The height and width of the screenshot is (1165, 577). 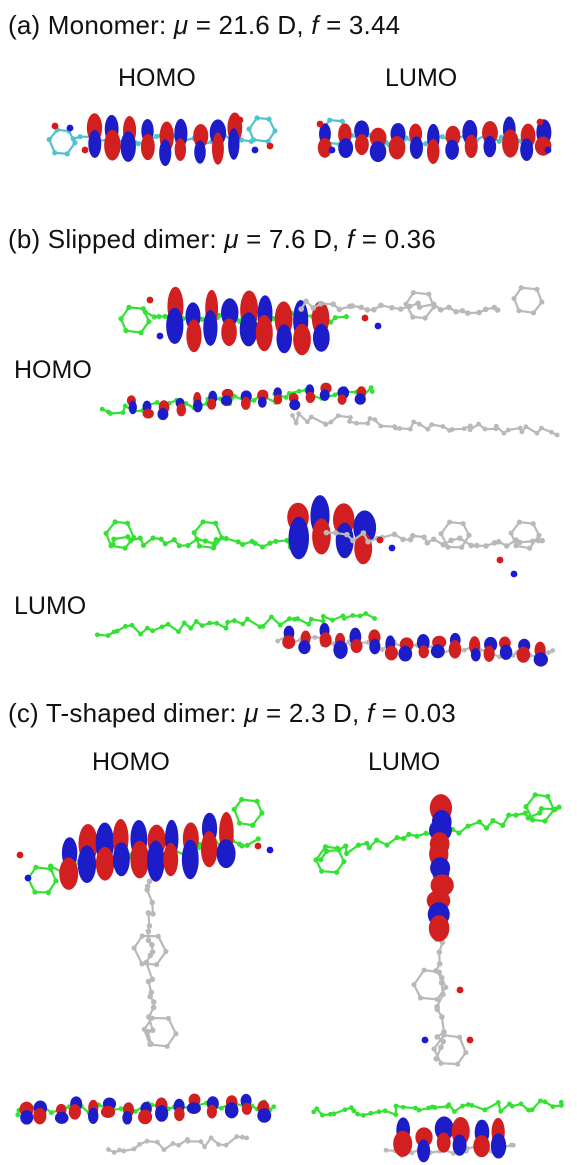 What do you see at coordinates (331, 320) in the screenshot?
I see `slipped-dimer-homo-top-view` at bounding box center [331, 320].